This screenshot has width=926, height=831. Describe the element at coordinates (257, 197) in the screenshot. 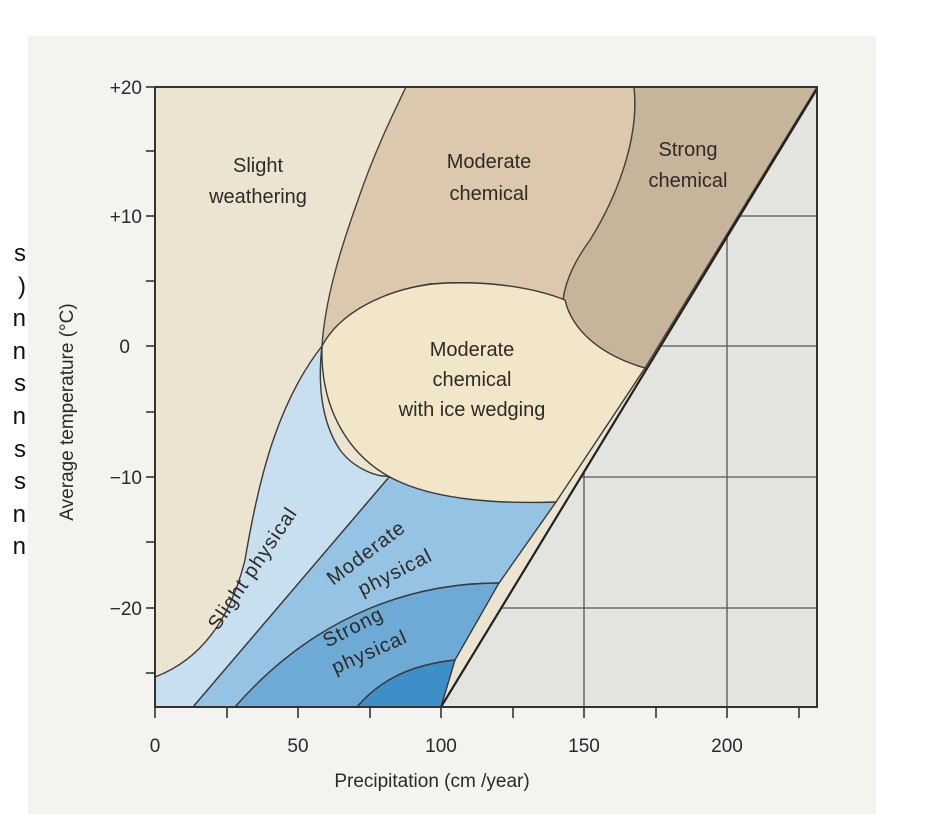

I see `label-slight-weathering: weathering` at that location.